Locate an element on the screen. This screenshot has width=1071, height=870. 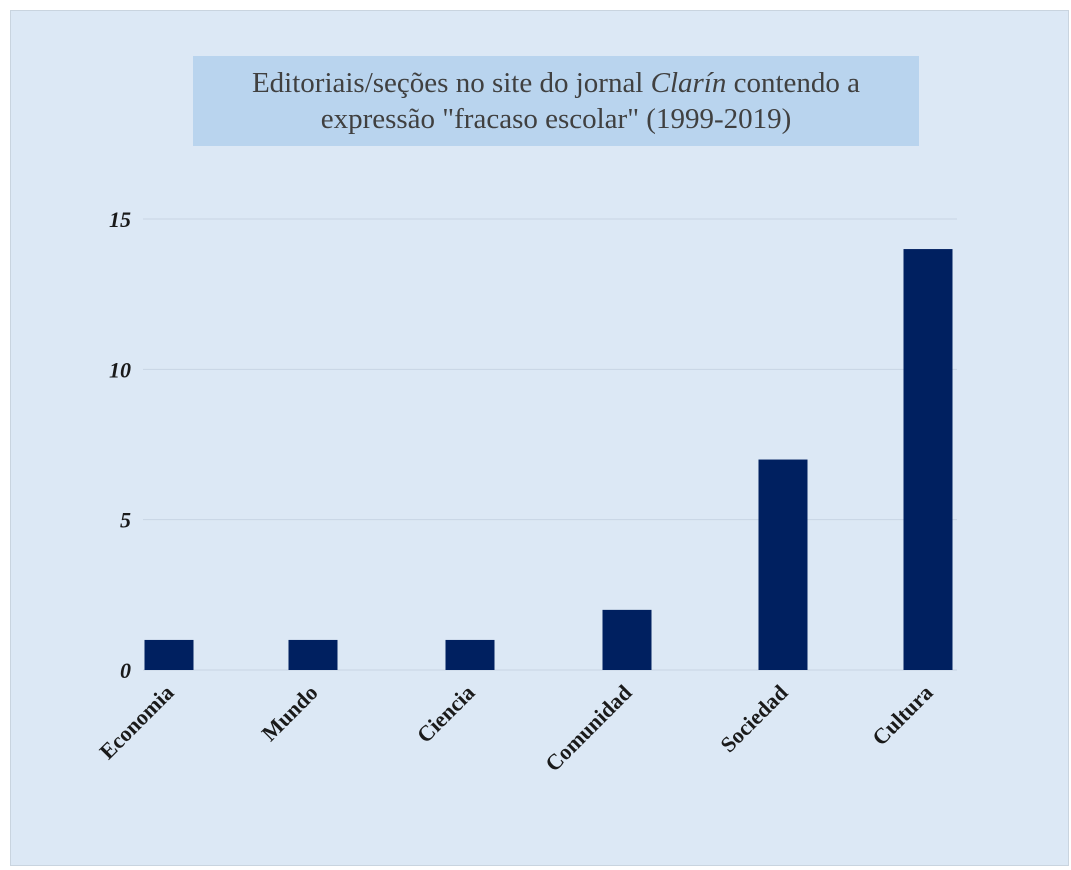
bar-ciencia is located at coordinates (470, 654).